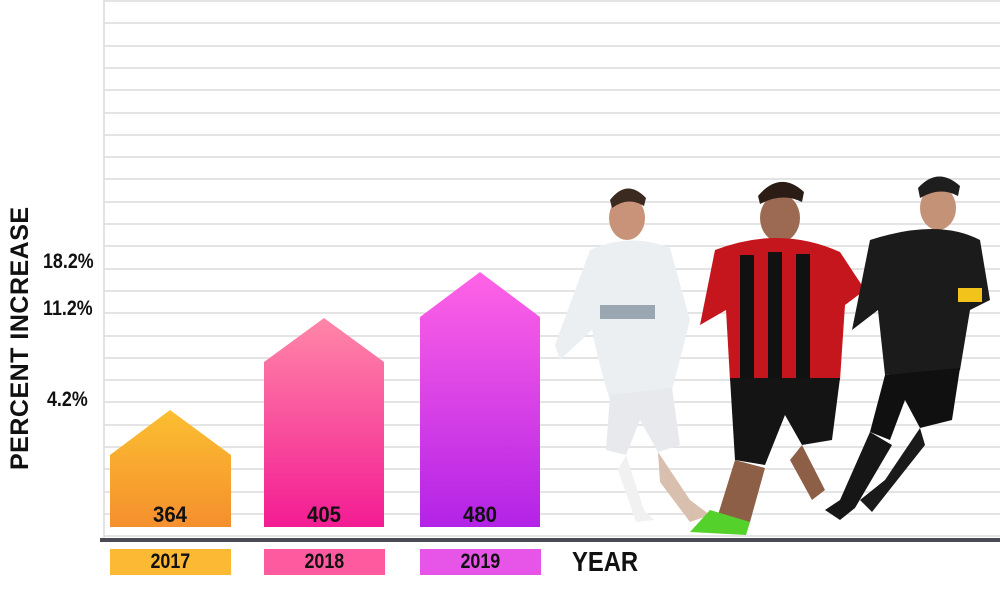 Image resolution: width=1000 pixels, height=600 pixels. I want to click on bar-value-2017: 364, so click(170, 514).